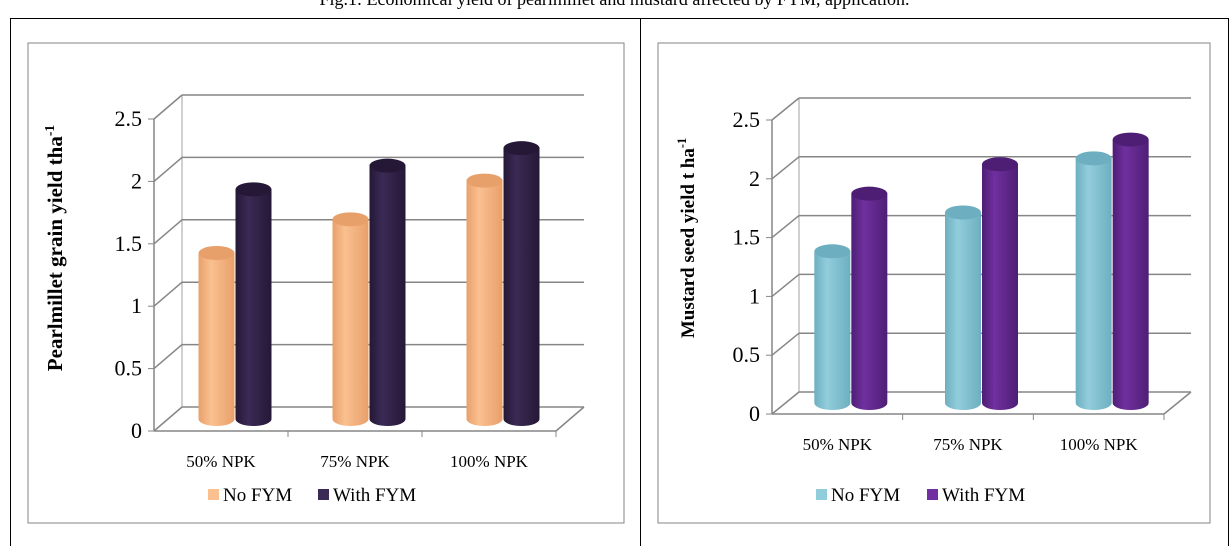  I want to click on frame-divider, so click(640, 282).